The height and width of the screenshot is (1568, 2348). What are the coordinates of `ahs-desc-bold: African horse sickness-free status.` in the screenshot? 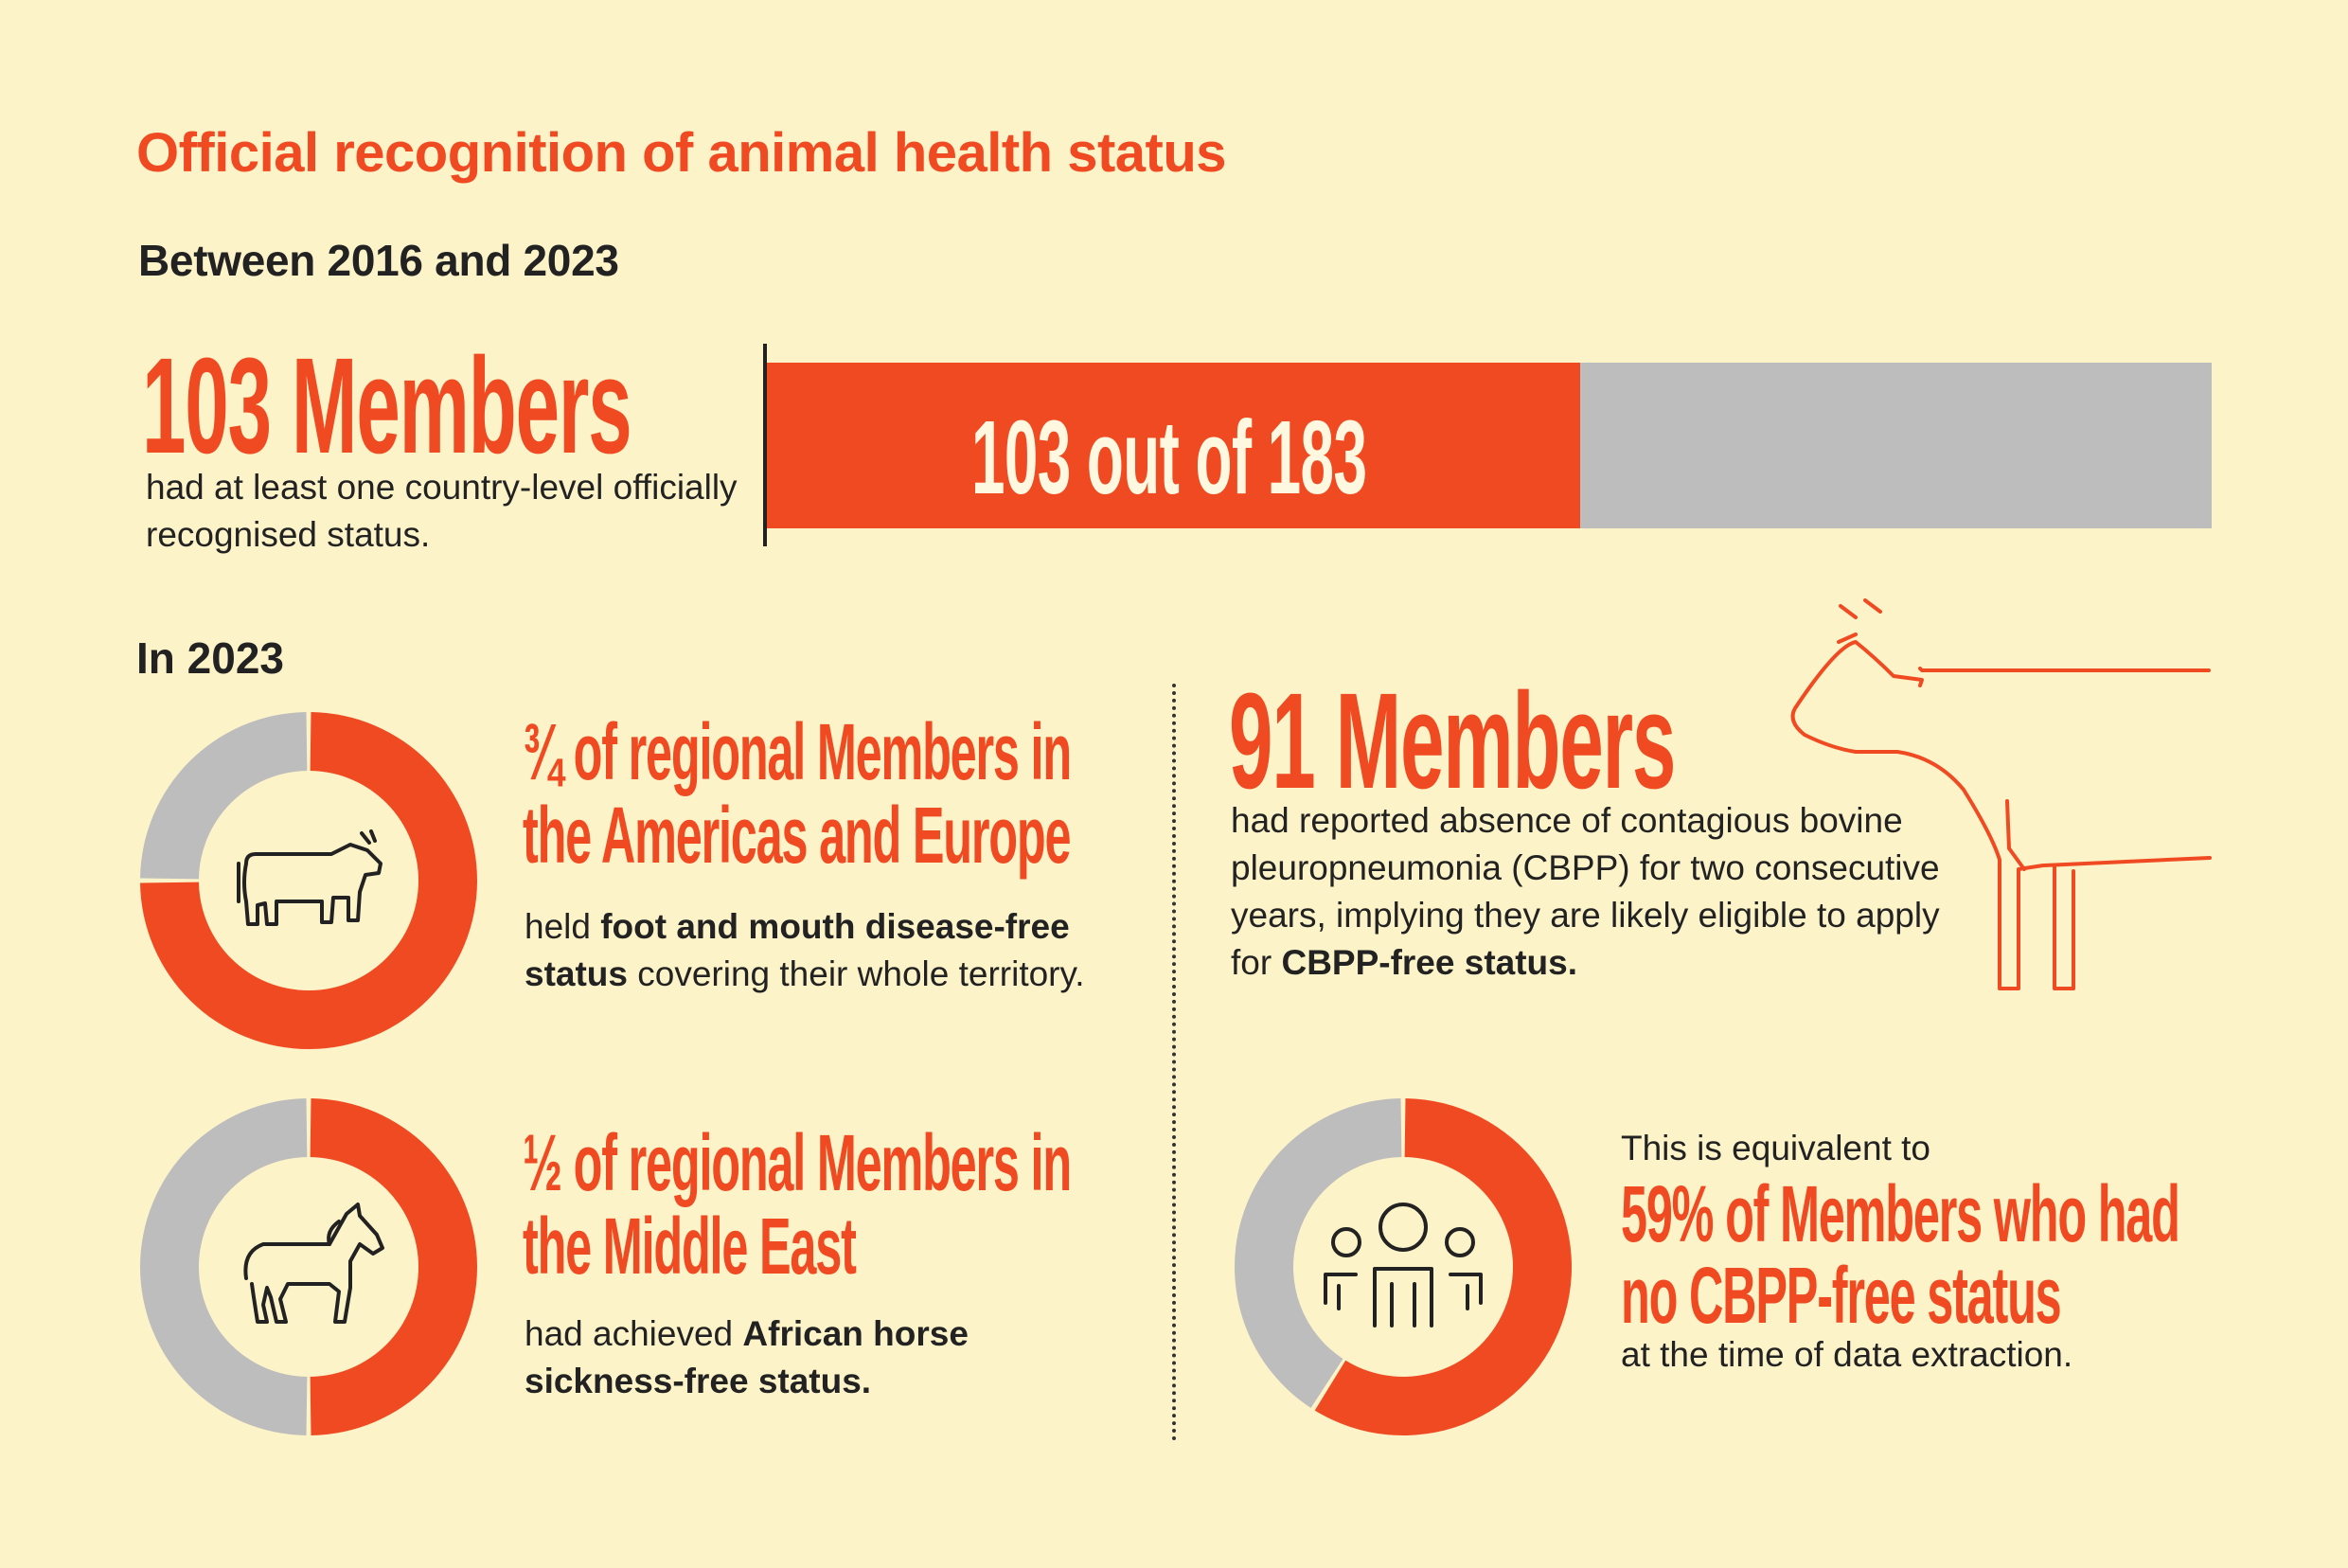 It's located at (747, 1357).